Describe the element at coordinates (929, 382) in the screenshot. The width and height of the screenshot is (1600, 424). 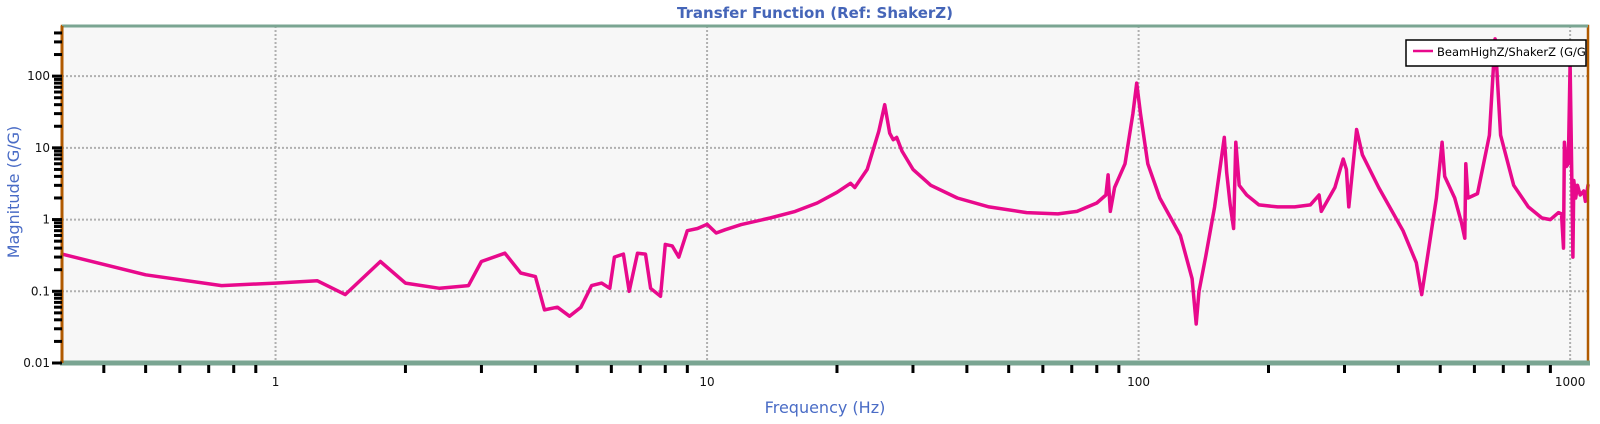
I see `x-tick-labels: 1 10 100 1000` at that location.